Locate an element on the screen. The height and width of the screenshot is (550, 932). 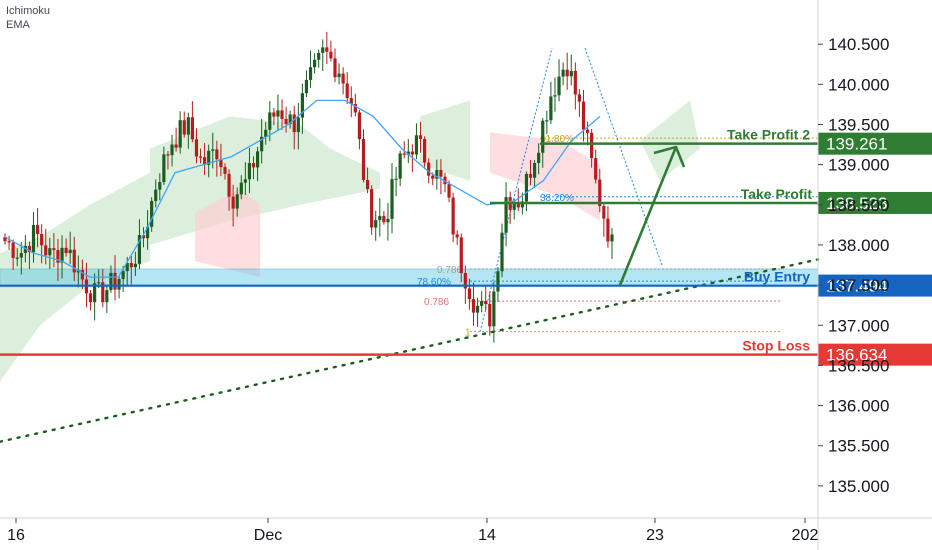
x-tick-label: 23 is located at coordinates (655, 535).